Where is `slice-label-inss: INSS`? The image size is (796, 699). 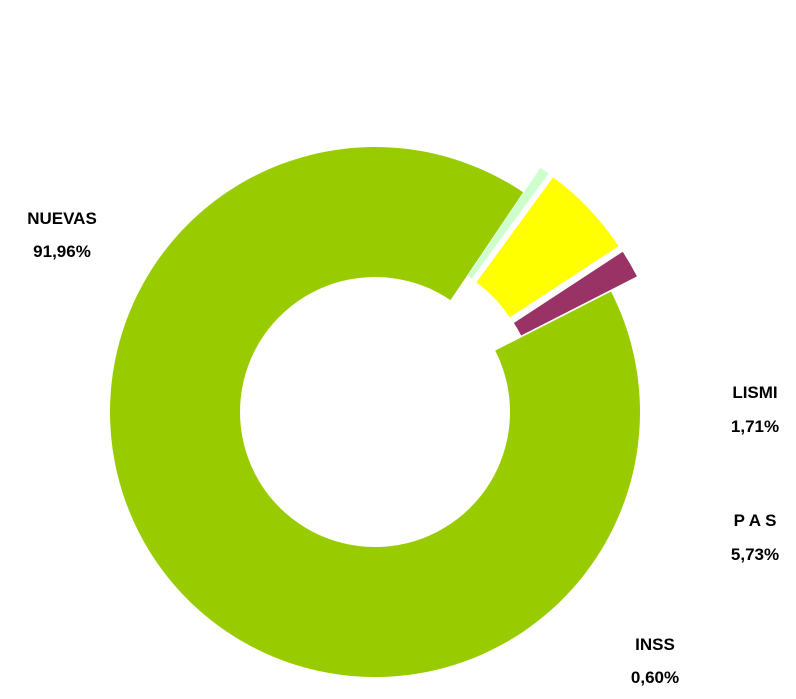 slice-label-inss: INSS is located at coordinates (655, 644).